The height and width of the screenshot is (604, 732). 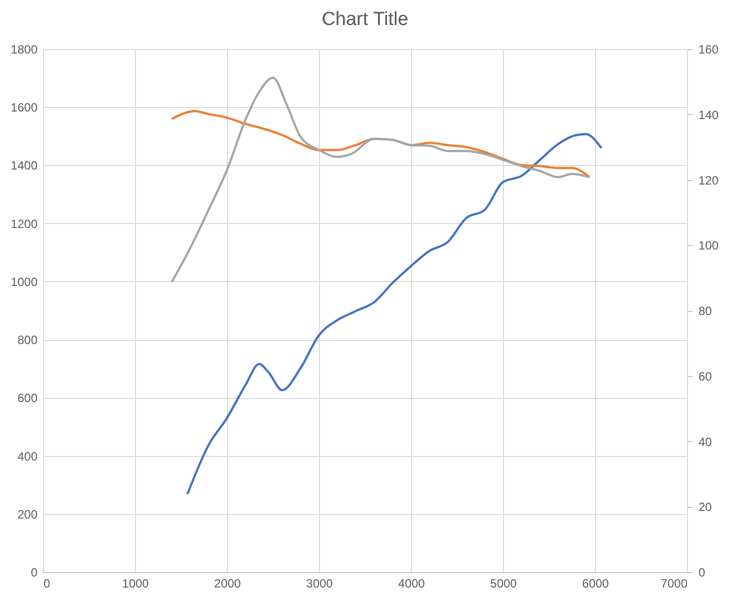 What do you see at coordinates (34, 573) in the screenshot?
I see `y-tick-label: 0` at bounding box center [34, 573].